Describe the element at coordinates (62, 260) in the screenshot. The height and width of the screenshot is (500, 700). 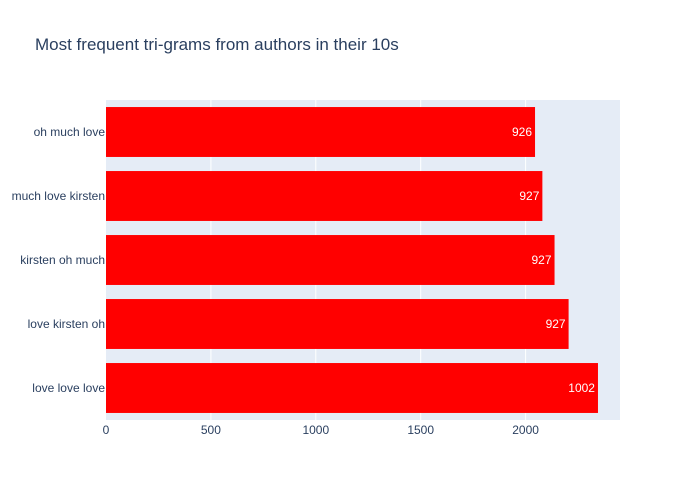
I see `y-tick-label: kirsten oh much` at that location.